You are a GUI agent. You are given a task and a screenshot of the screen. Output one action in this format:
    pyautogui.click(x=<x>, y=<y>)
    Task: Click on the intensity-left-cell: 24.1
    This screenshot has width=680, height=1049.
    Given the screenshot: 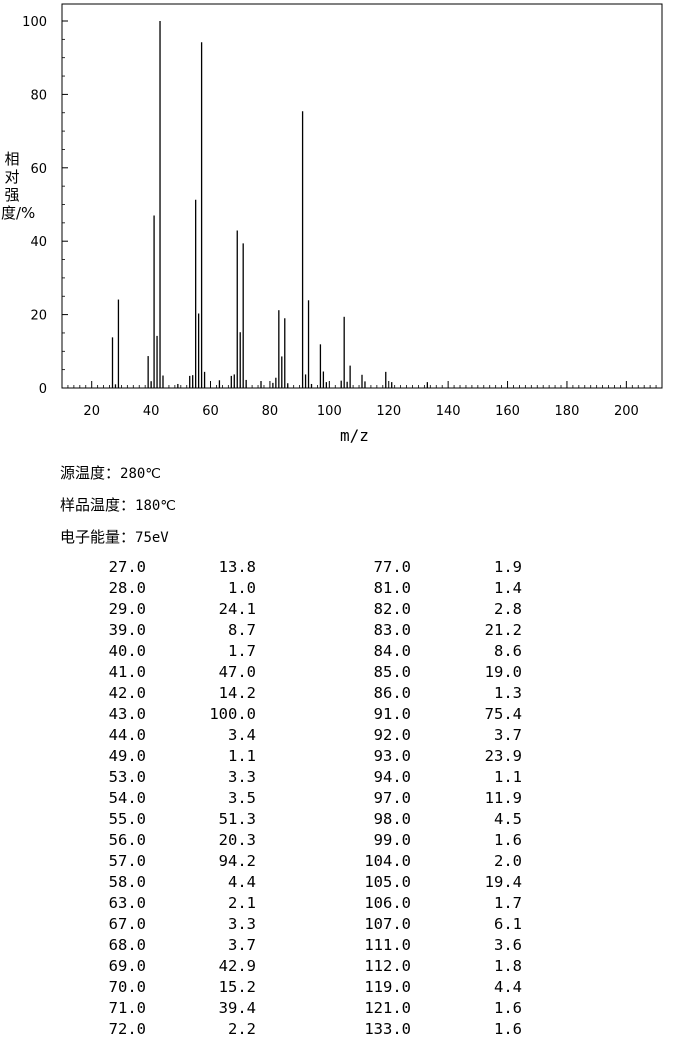 What is the action you would take?
    pyautogui.click(x=237, y=609)
    